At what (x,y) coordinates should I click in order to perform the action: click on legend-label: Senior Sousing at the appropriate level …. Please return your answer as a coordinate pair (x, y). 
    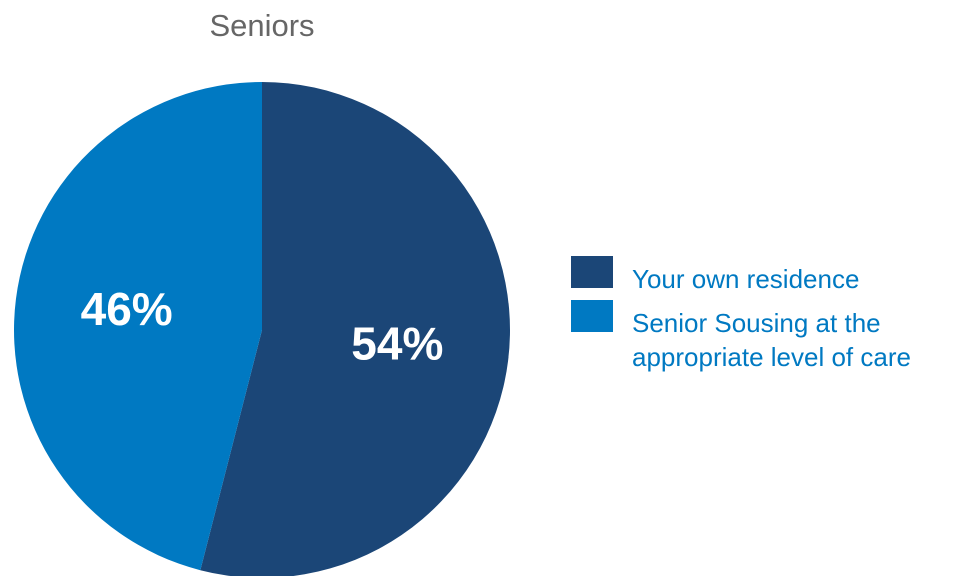
    Looking at the image, I should click on (771, 340).